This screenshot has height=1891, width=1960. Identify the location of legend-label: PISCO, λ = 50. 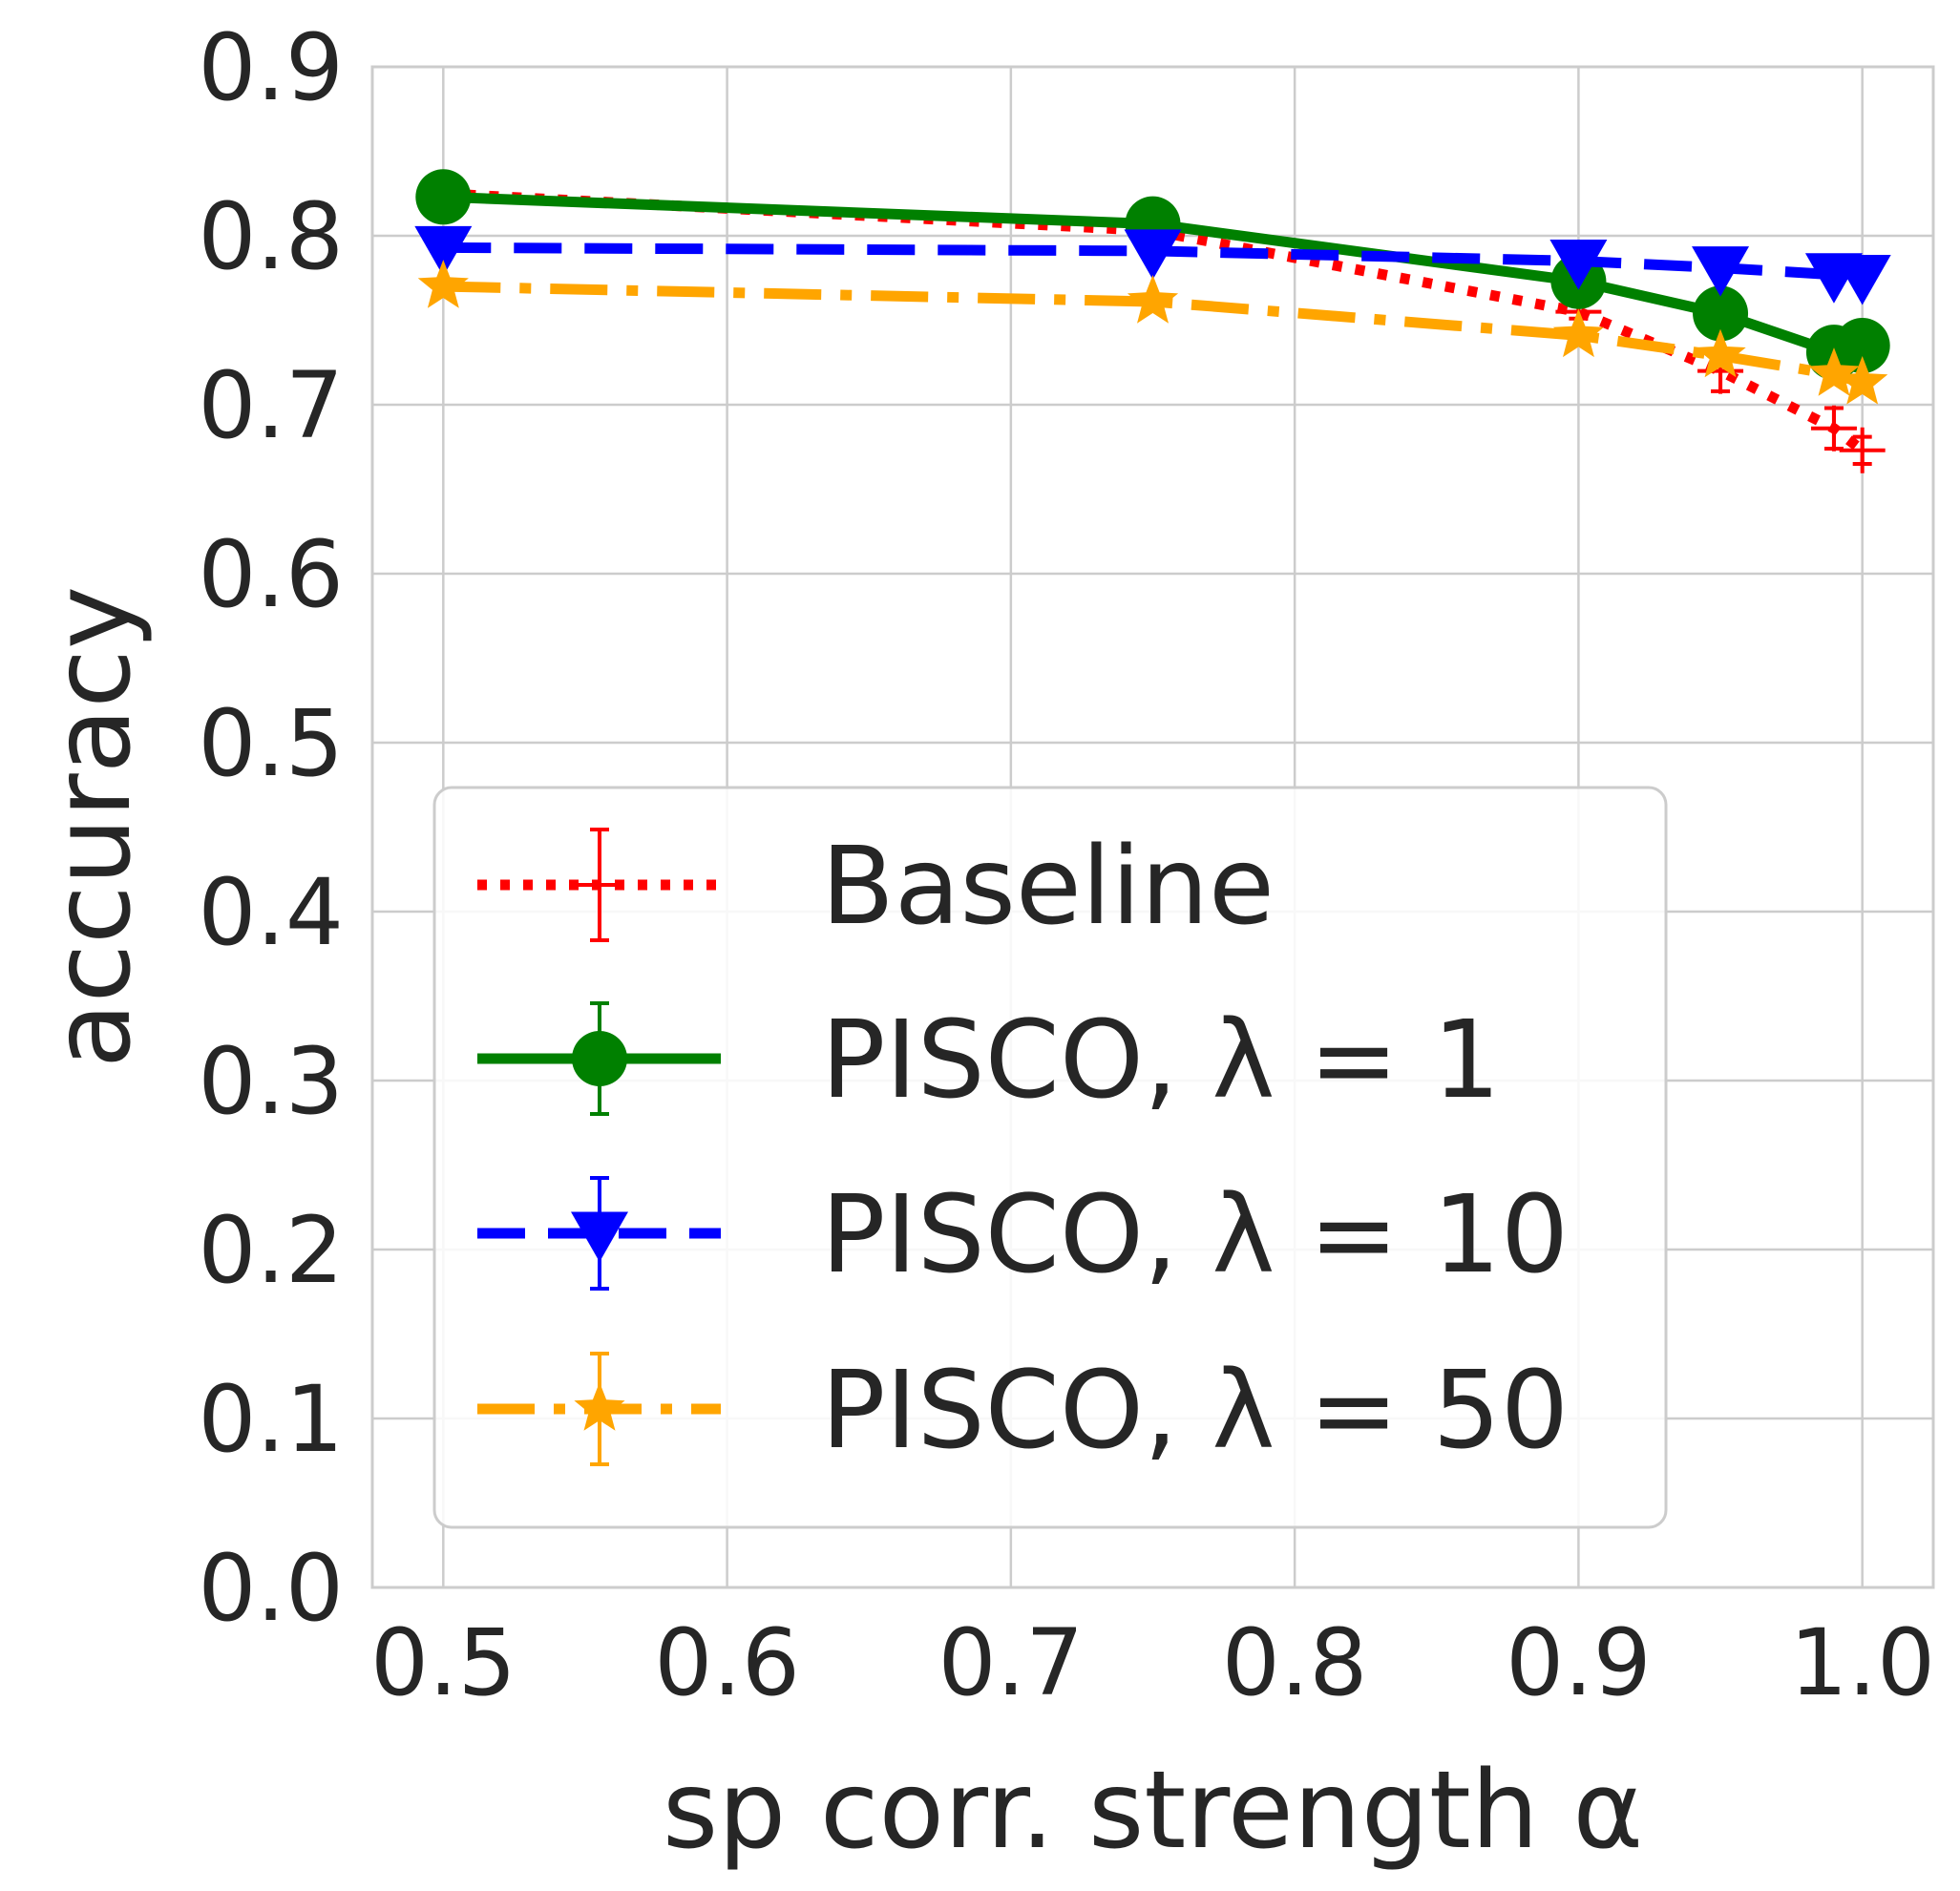
(1195, 1411).